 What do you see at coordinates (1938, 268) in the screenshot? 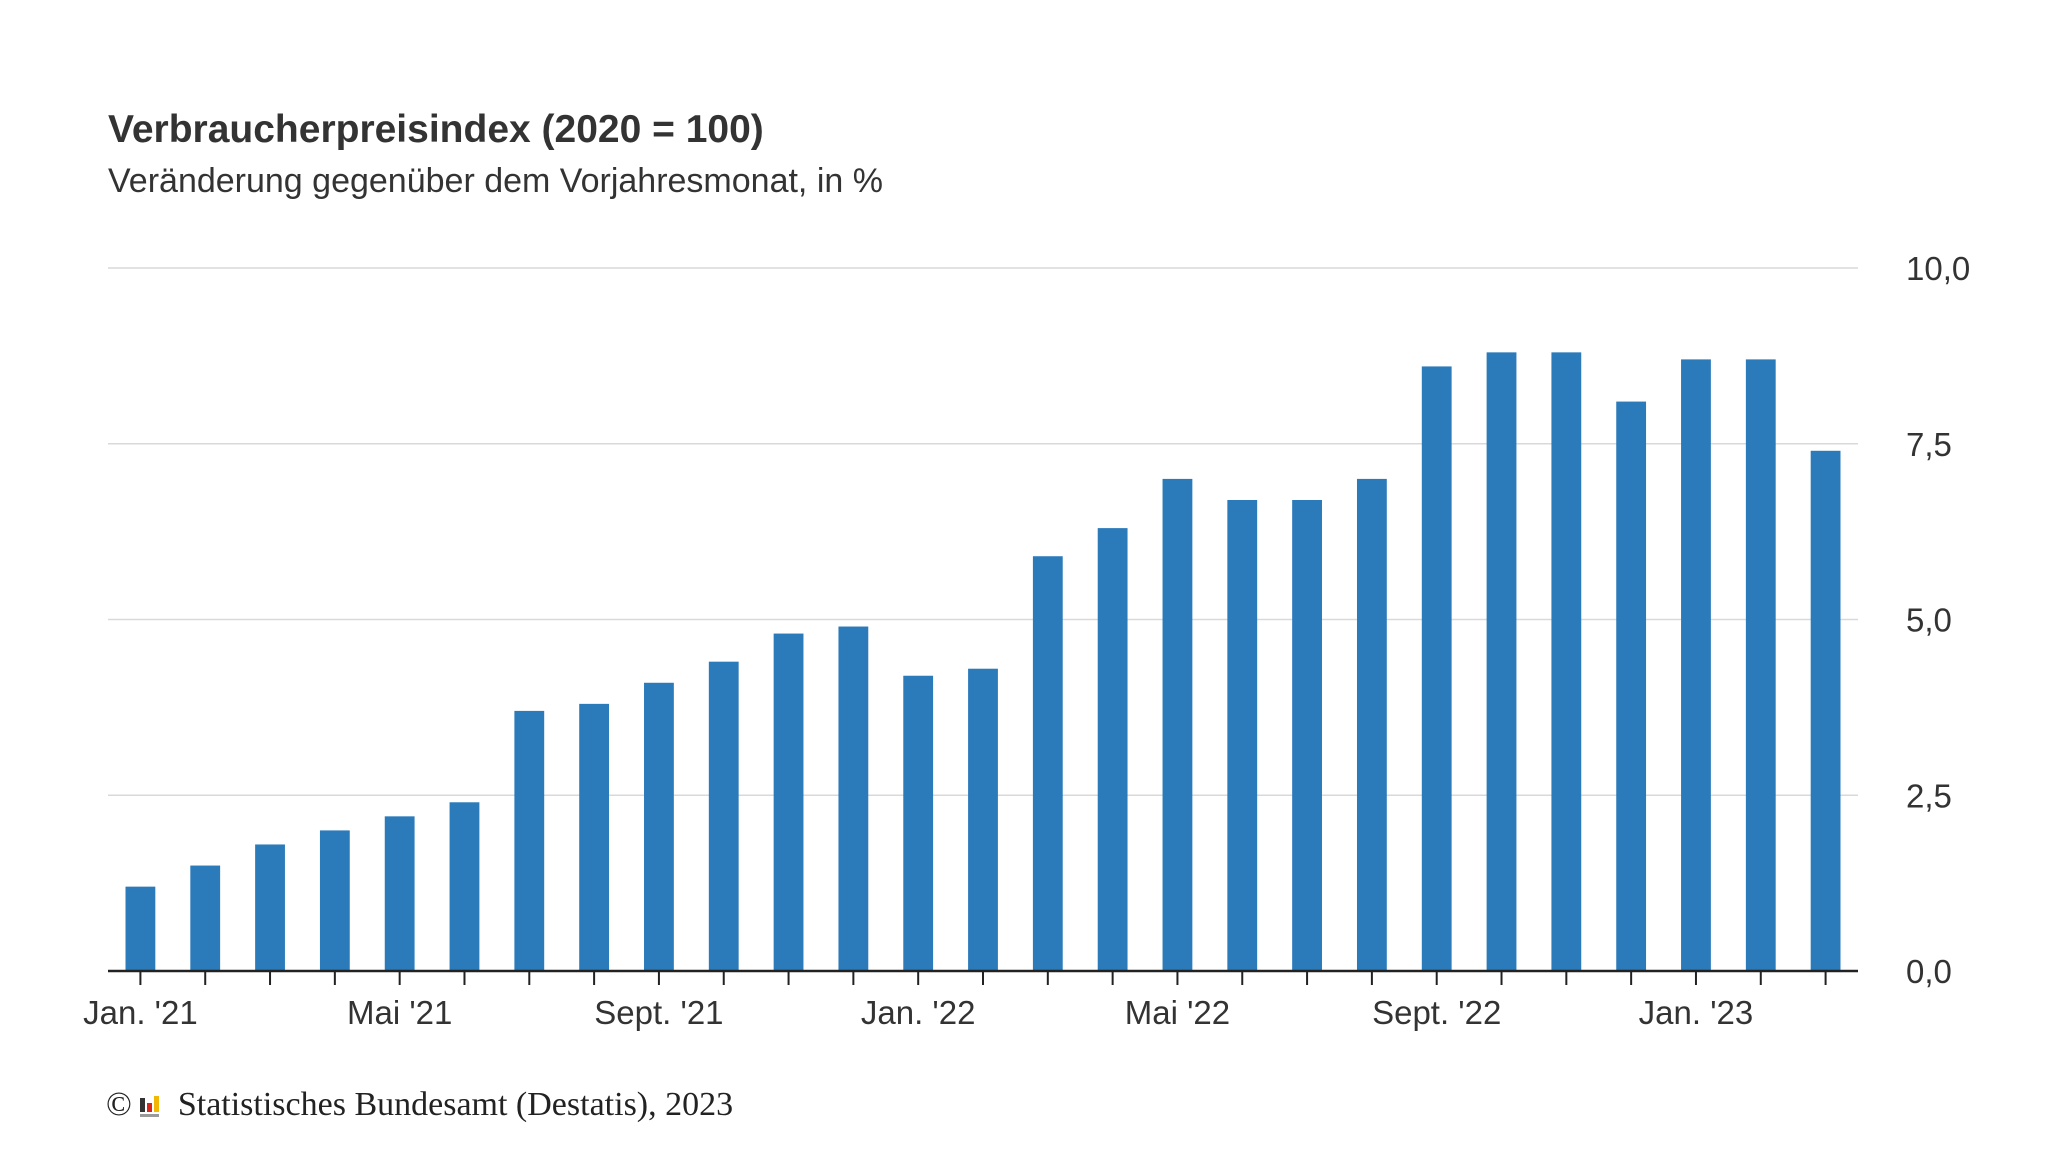
I see `y-tick-label: 10,0` at bounding box center [1938, 268].